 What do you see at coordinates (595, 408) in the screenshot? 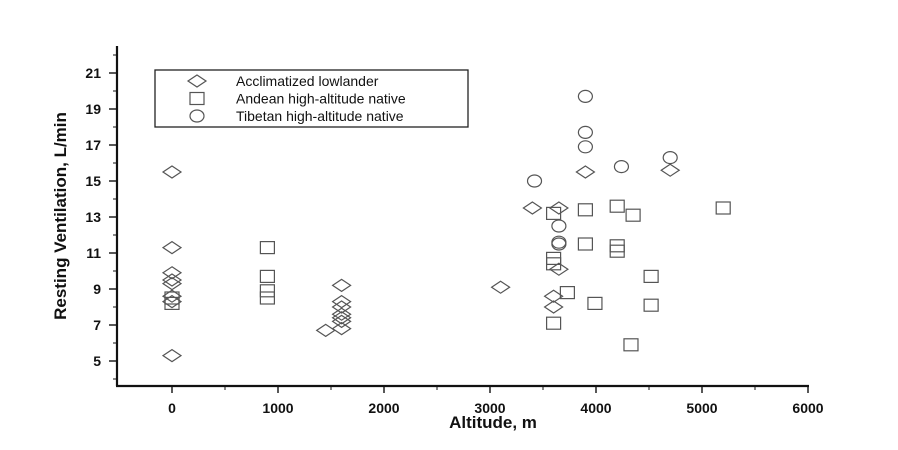
I see `x-tick-label: 4000` at bounding box center [595, 408].